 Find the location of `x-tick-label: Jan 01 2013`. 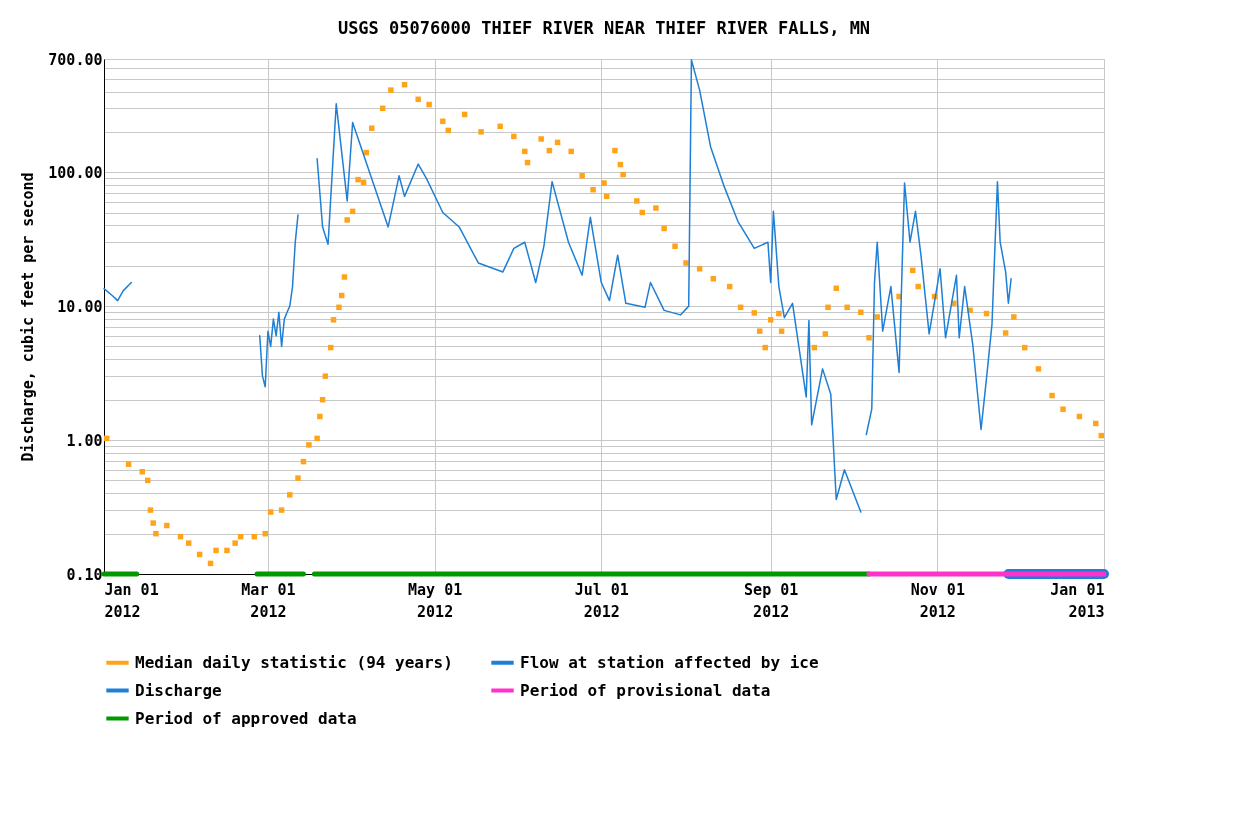

x-tick-label: Jan 01 2013 is located at coordinates (1077, 600).